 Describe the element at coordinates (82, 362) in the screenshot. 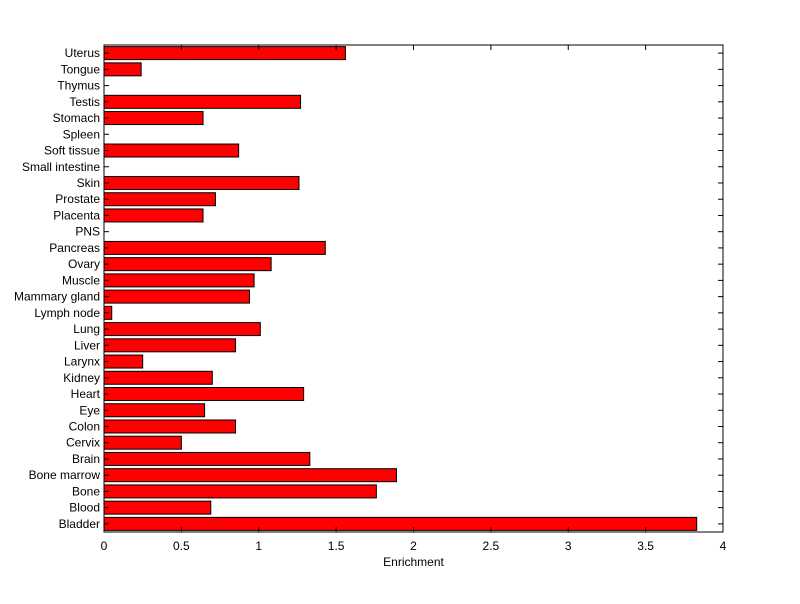

I see `y-tick-label: Larynx` at that location.